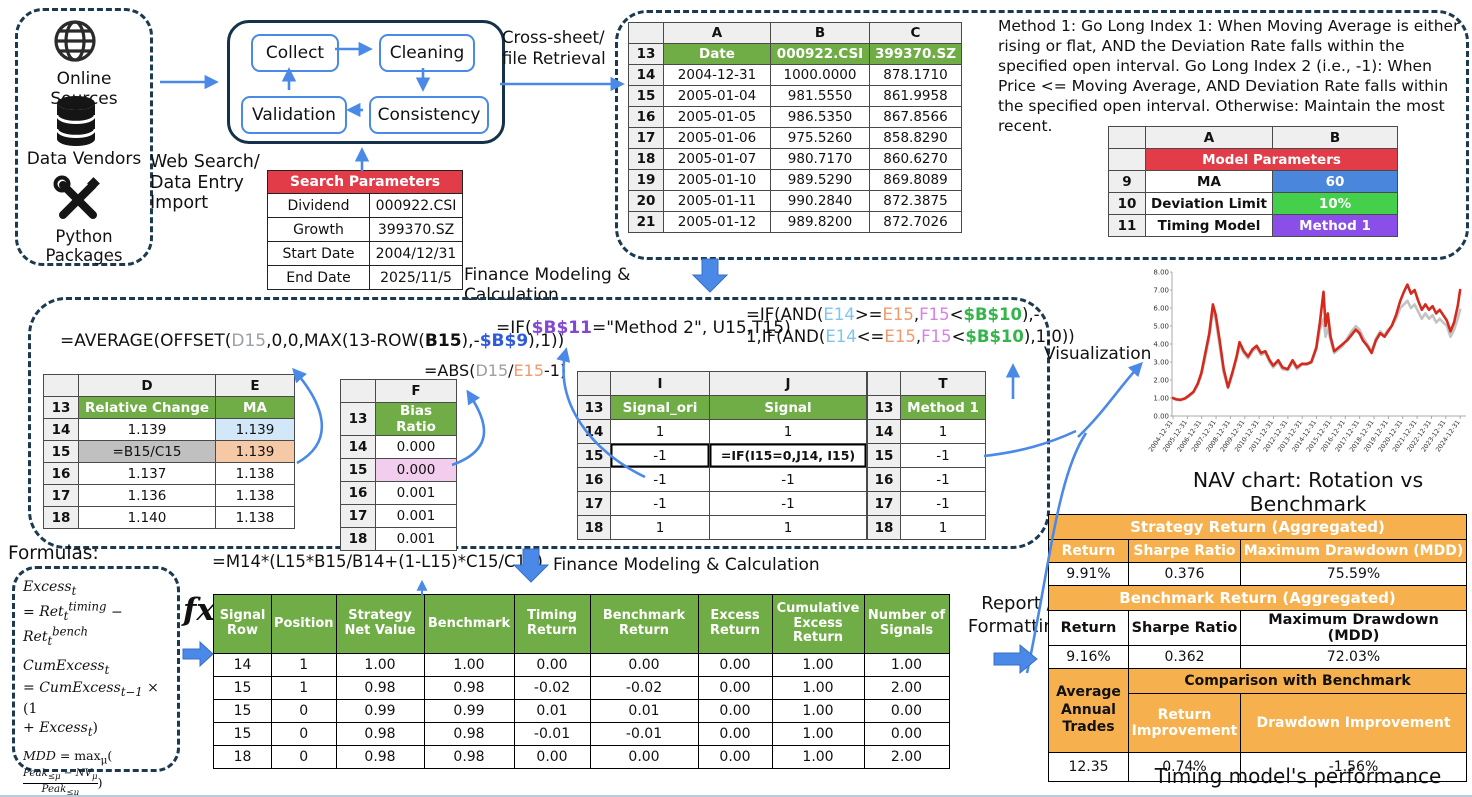  Describe the element at coordinates (795, 117) in the screenshot. I see `sheet-row: 16 2005-01-05 986.5350 867.8566` at that location.